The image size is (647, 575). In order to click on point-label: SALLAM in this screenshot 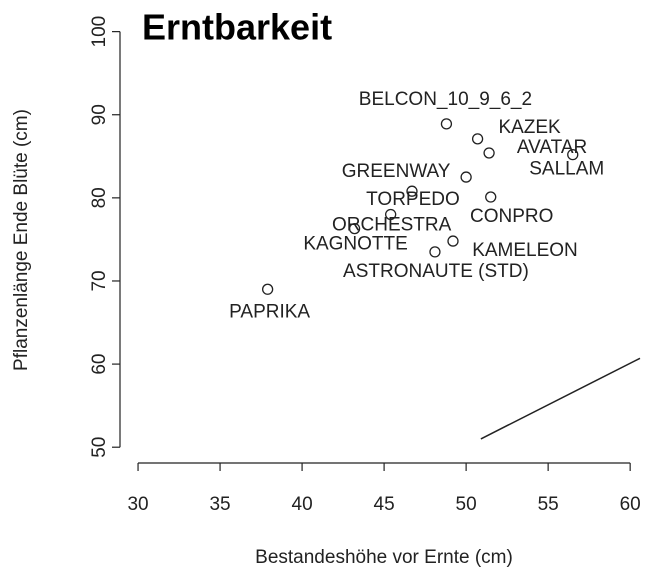, I will do `click(566, 169)`.